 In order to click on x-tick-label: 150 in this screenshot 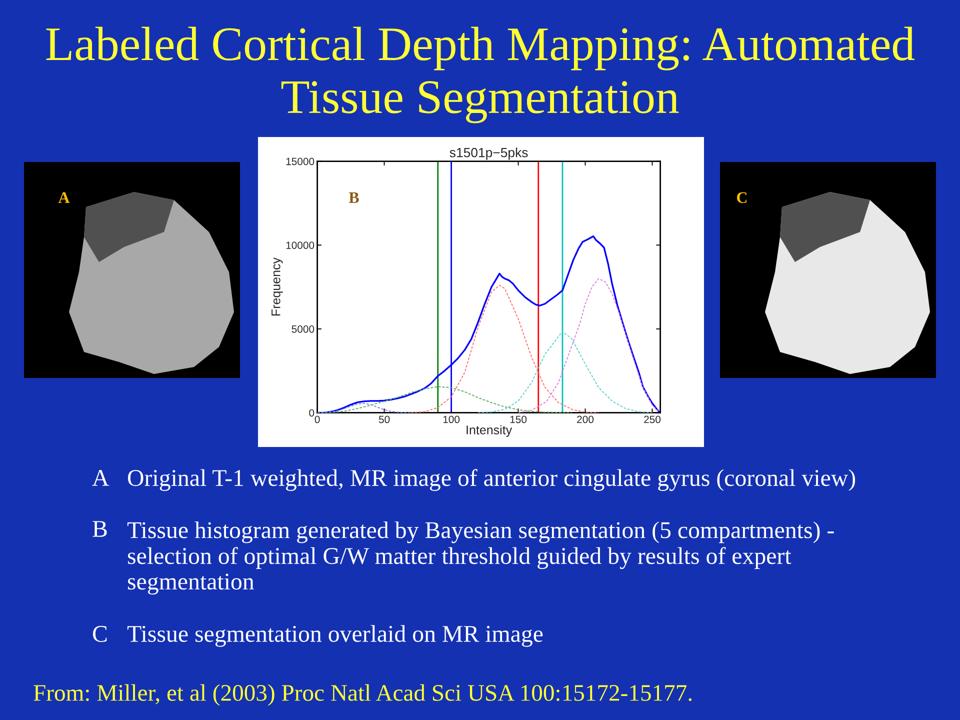, I will do `click(518, 420)`.